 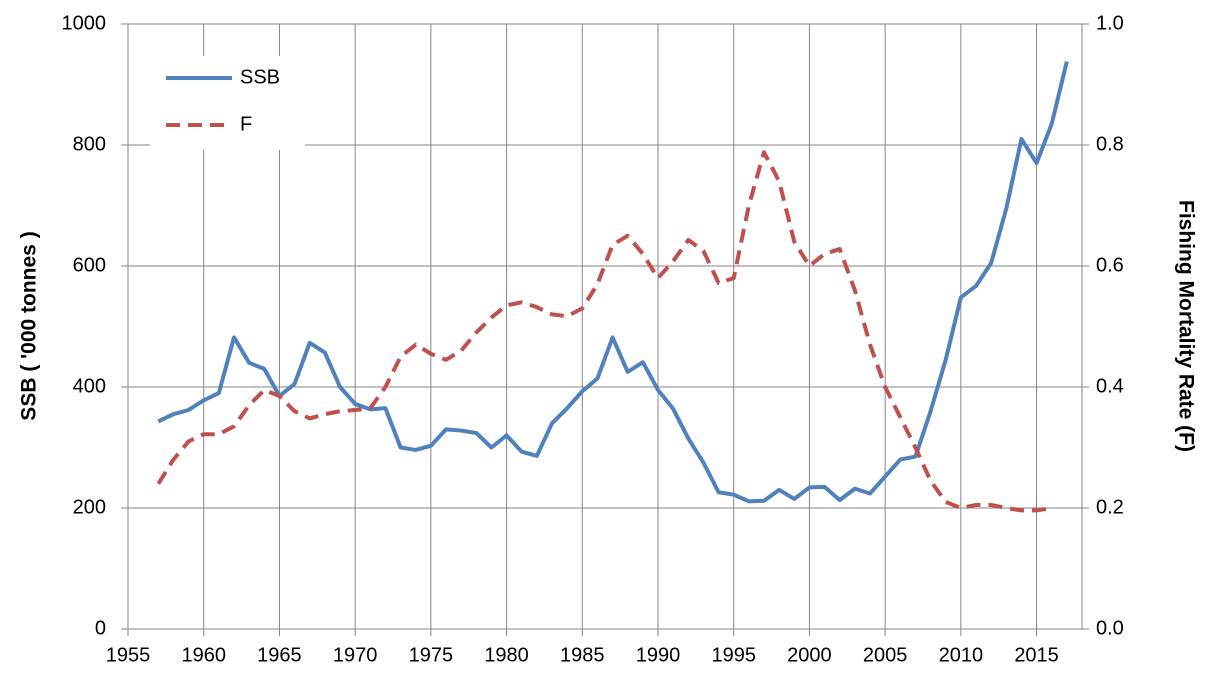 I want to click on y2-tick-label: 0.6, so click(x=1110, y=265).